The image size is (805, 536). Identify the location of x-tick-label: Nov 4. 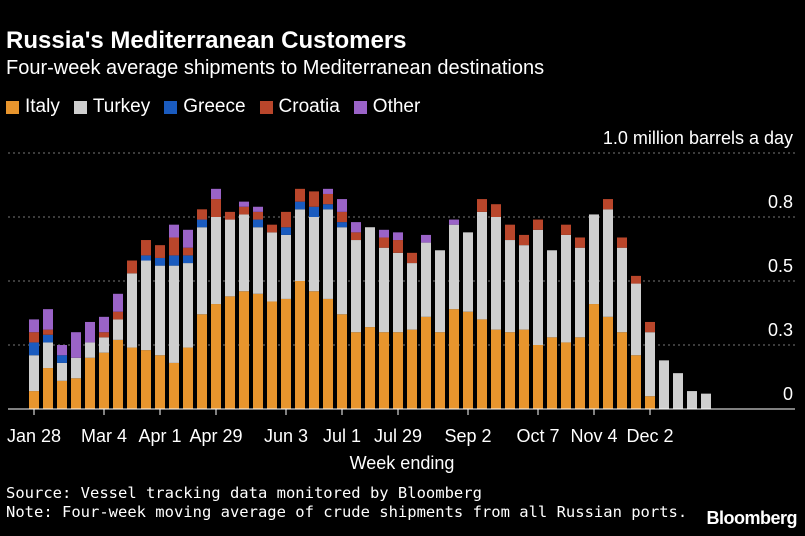
(593, 436).